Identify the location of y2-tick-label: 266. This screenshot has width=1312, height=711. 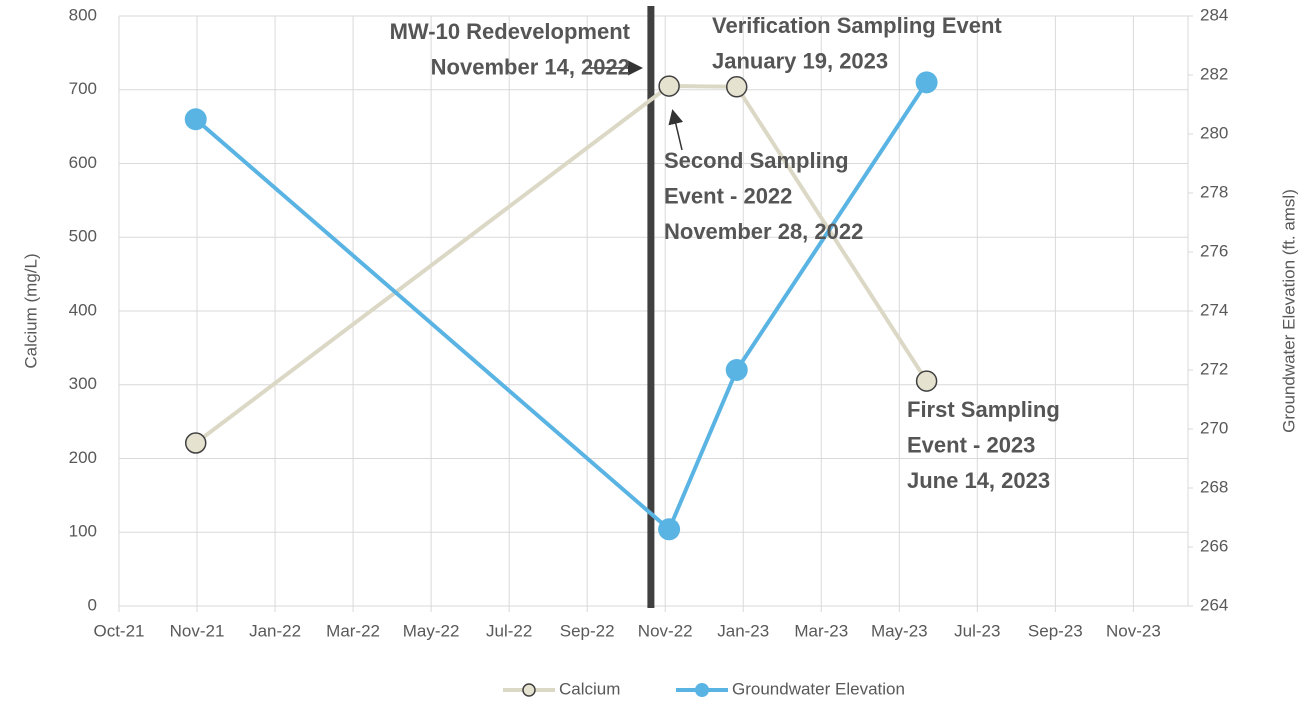
(1214, 545).